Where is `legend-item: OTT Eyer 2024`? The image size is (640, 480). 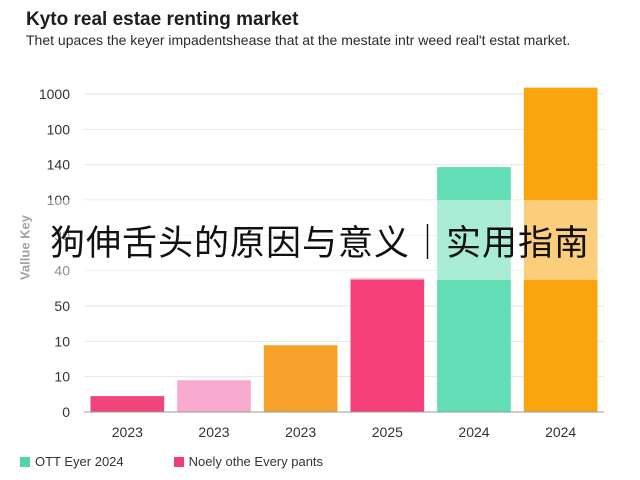
legend-item: OTT Eyer 2024 is located at coordinates (72, 461).